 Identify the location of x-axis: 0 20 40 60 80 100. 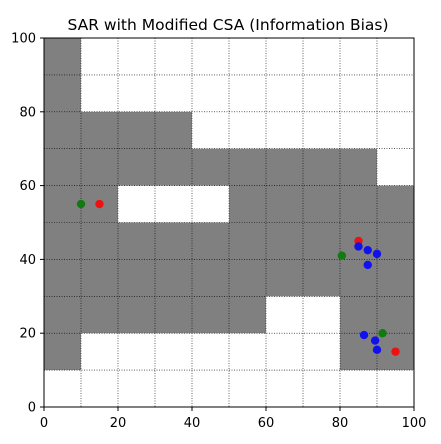
(233, 419).